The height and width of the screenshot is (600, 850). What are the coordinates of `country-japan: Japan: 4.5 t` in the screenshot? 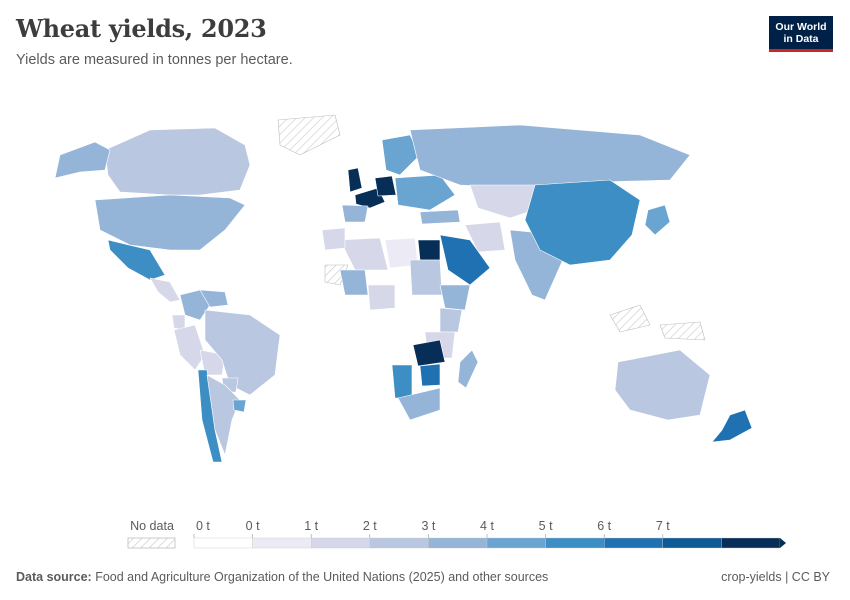 It's located at (657, 220).